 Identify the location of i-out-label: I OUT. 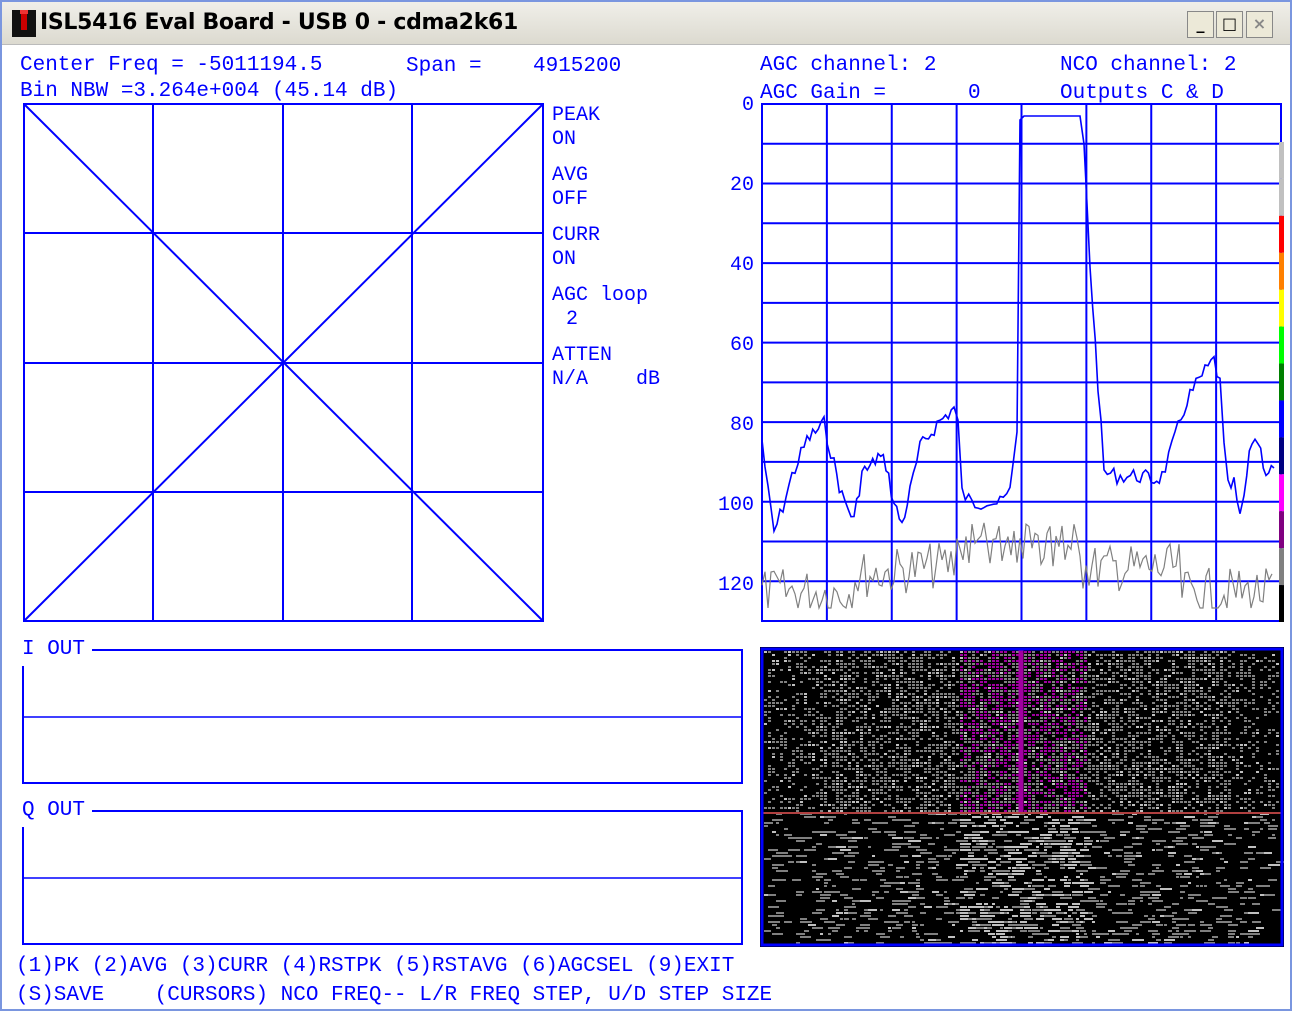
(55, 649).